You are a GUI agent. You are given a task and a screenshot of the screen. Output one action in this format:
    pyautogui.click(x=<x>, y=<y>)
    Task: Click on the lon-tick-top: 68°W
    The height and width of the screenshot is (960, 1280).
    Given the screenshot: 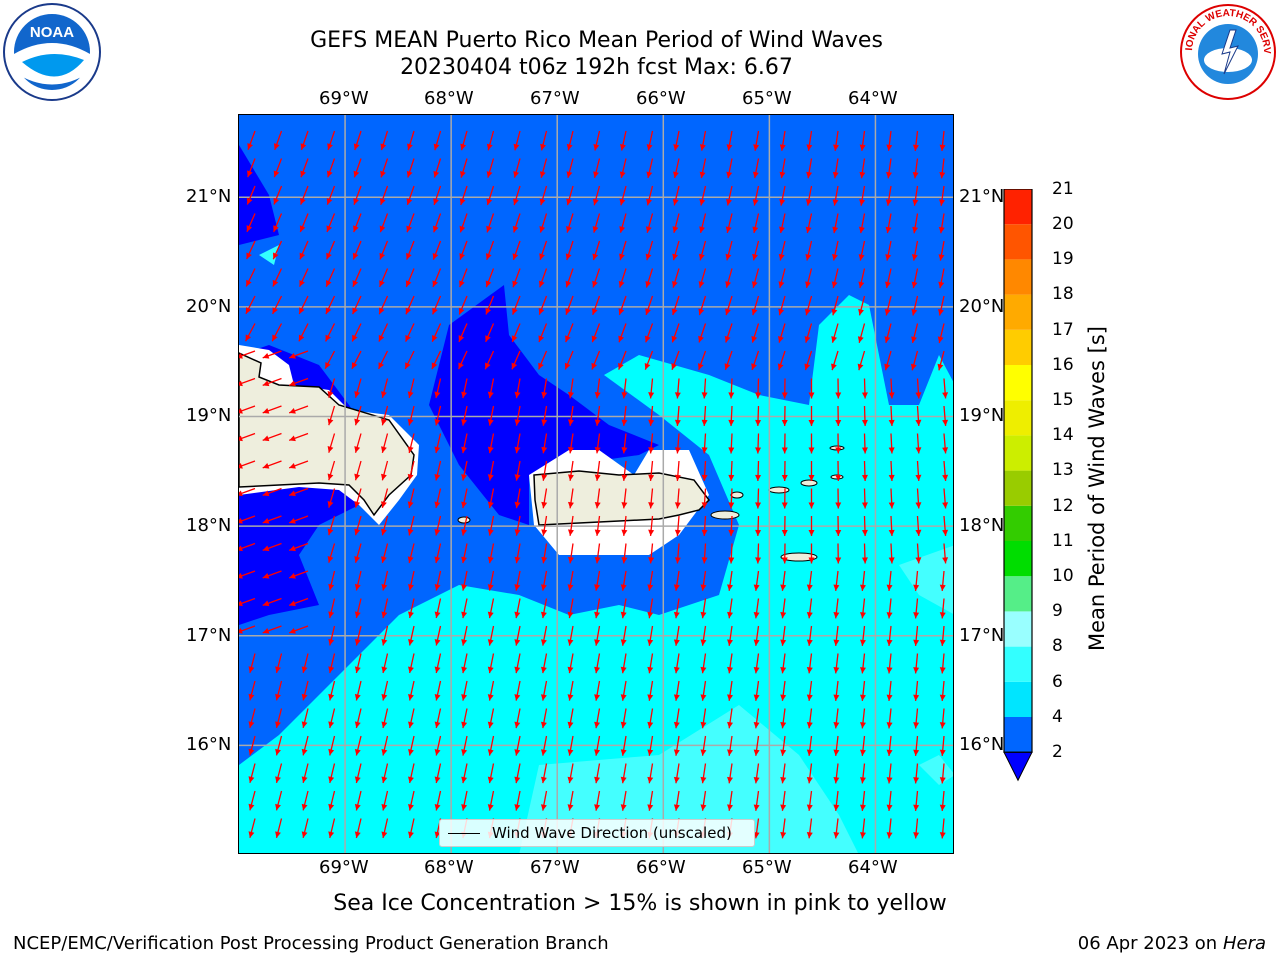 What is the action you would take?
    pyautogui.click(x=449, y=98)
    